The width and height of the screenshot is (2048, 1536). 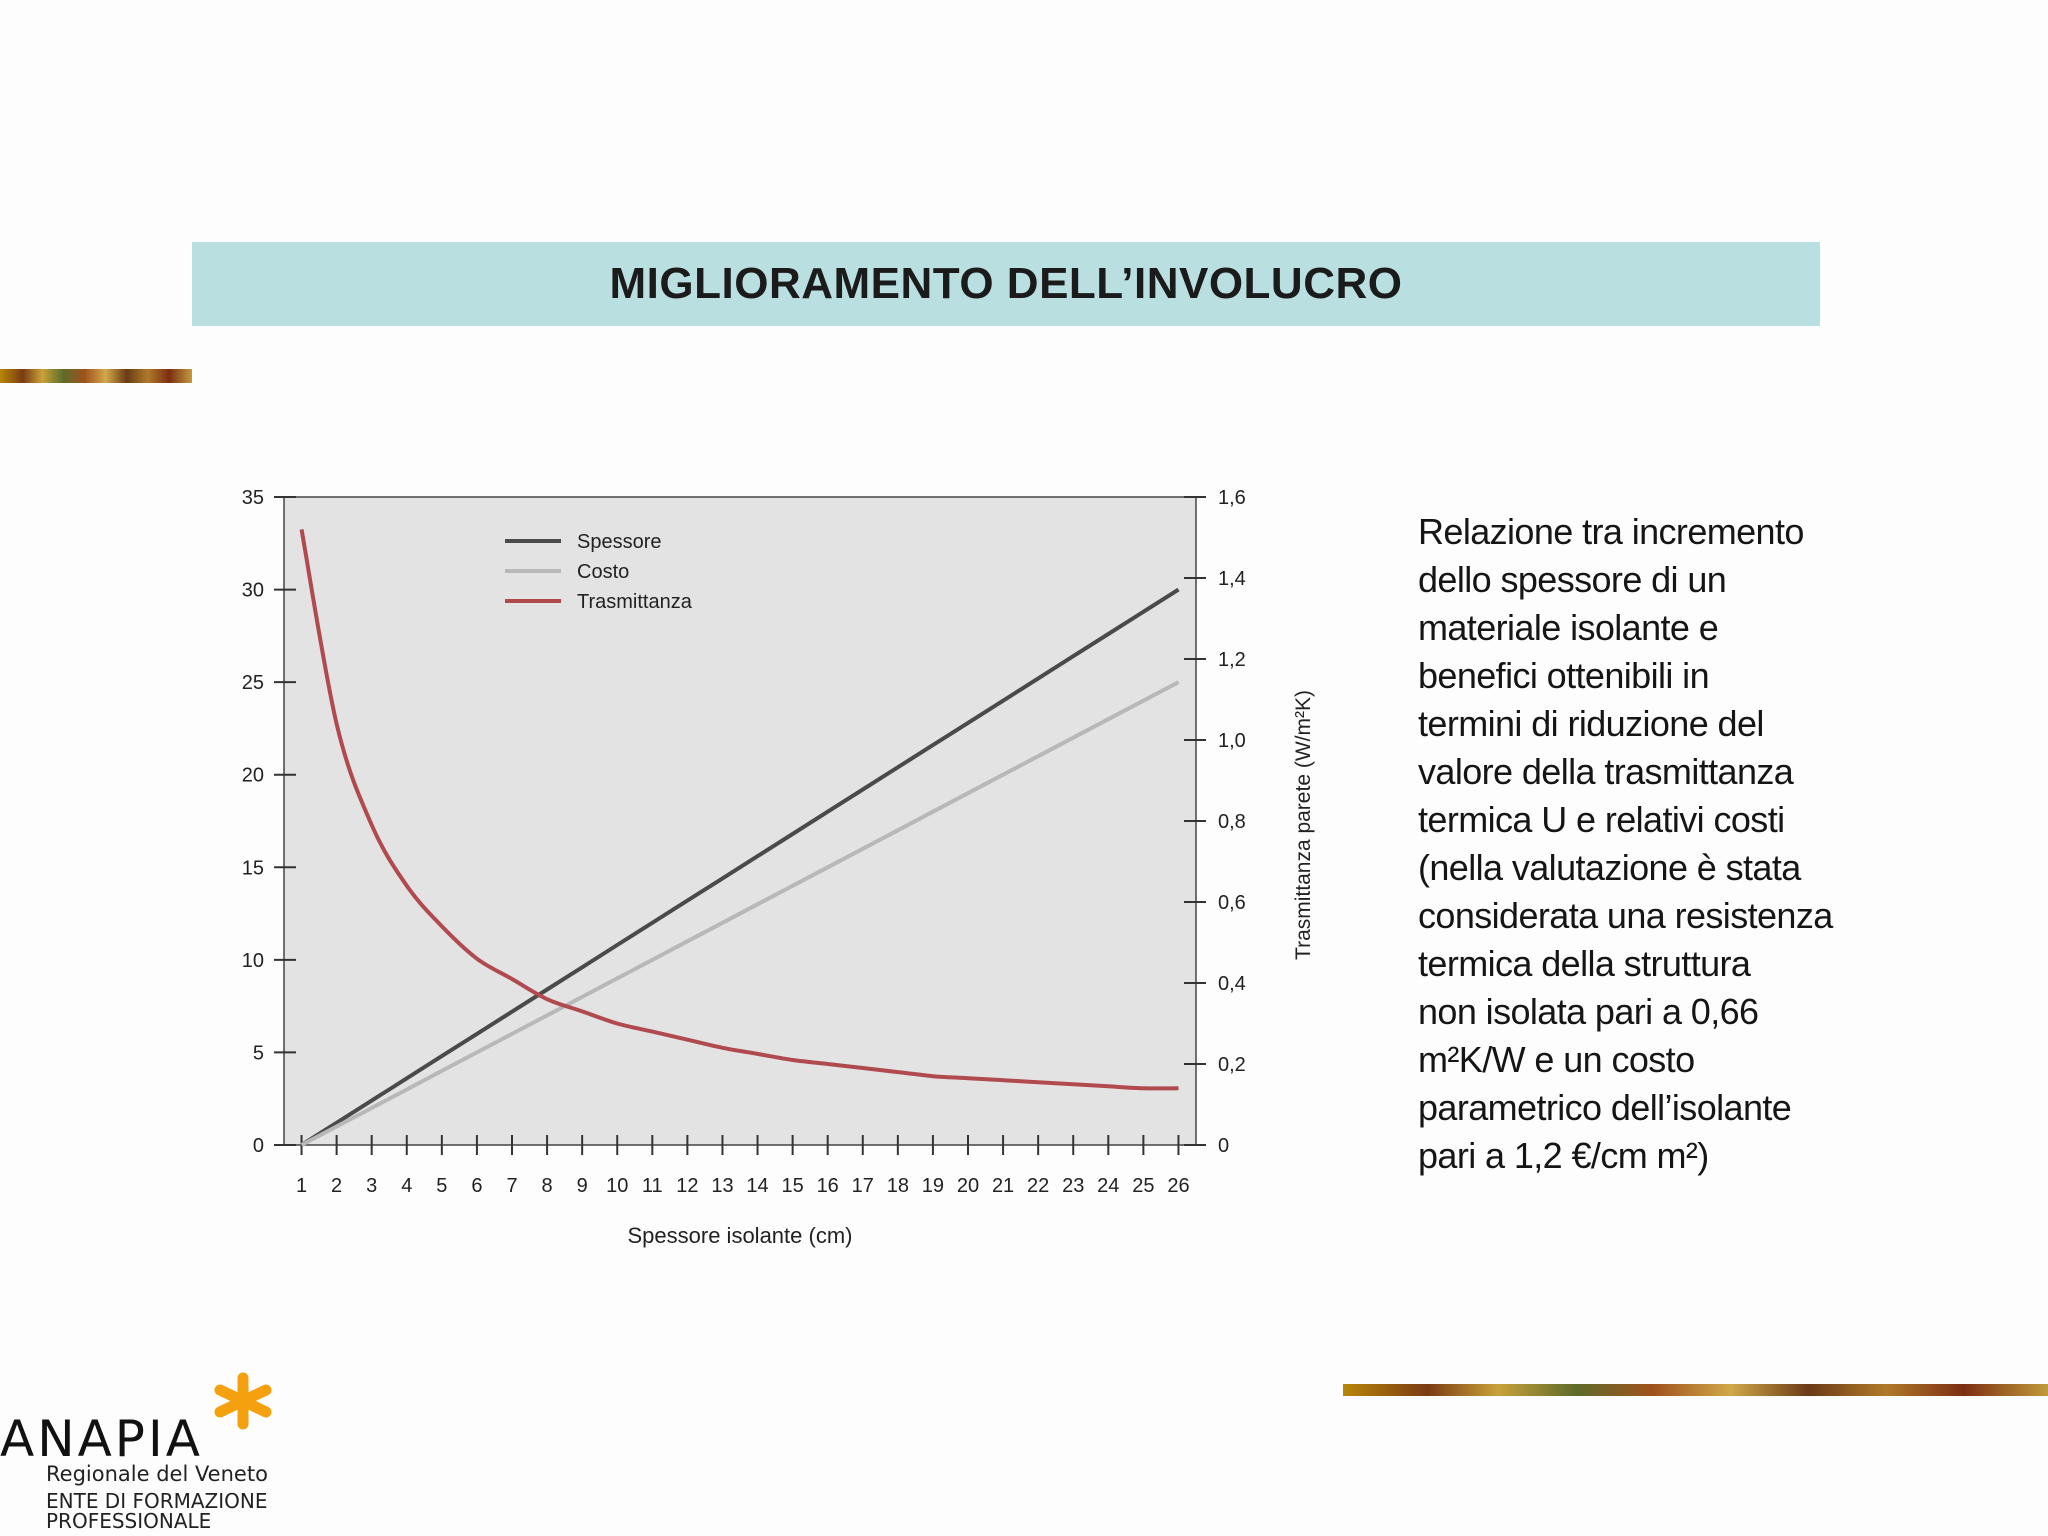 I want to click on x-tick-label: 13, so click(x=722, y=1186).